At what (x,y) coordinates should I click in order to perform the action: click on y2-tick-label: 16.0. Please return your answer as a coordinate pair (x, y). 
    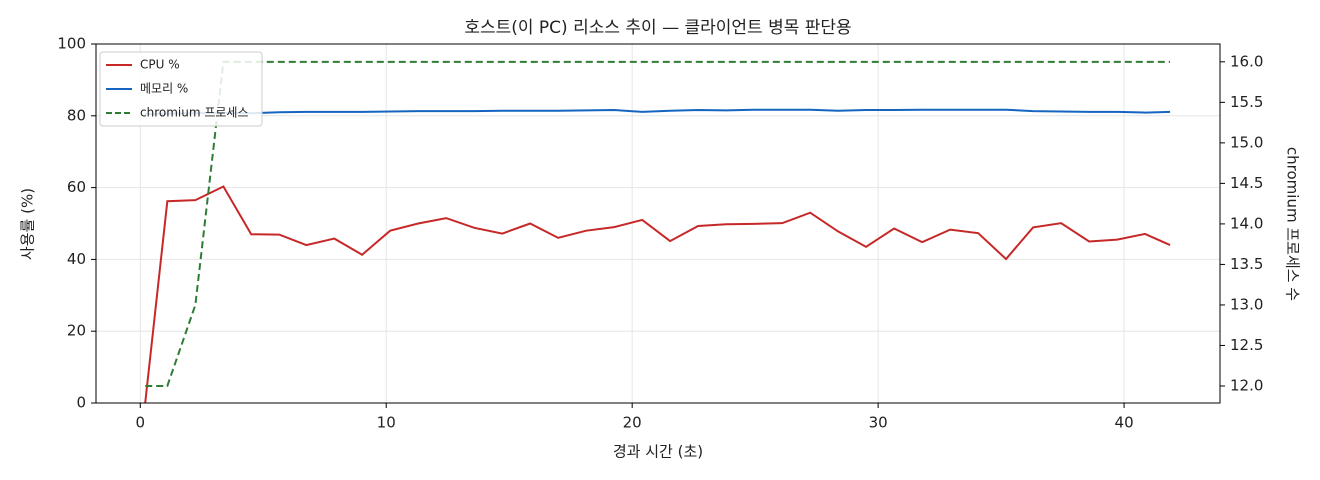
    Looking at the image, I should click on (1246, 61).